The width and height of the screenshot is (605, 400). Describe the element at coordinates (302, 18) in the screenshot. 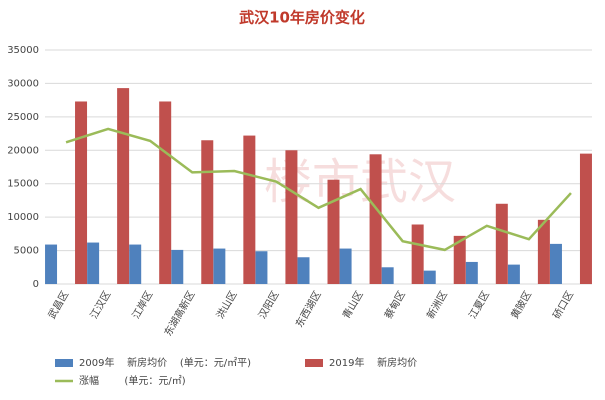

I see `chart-title: 武汉10年房价变化` at that location.